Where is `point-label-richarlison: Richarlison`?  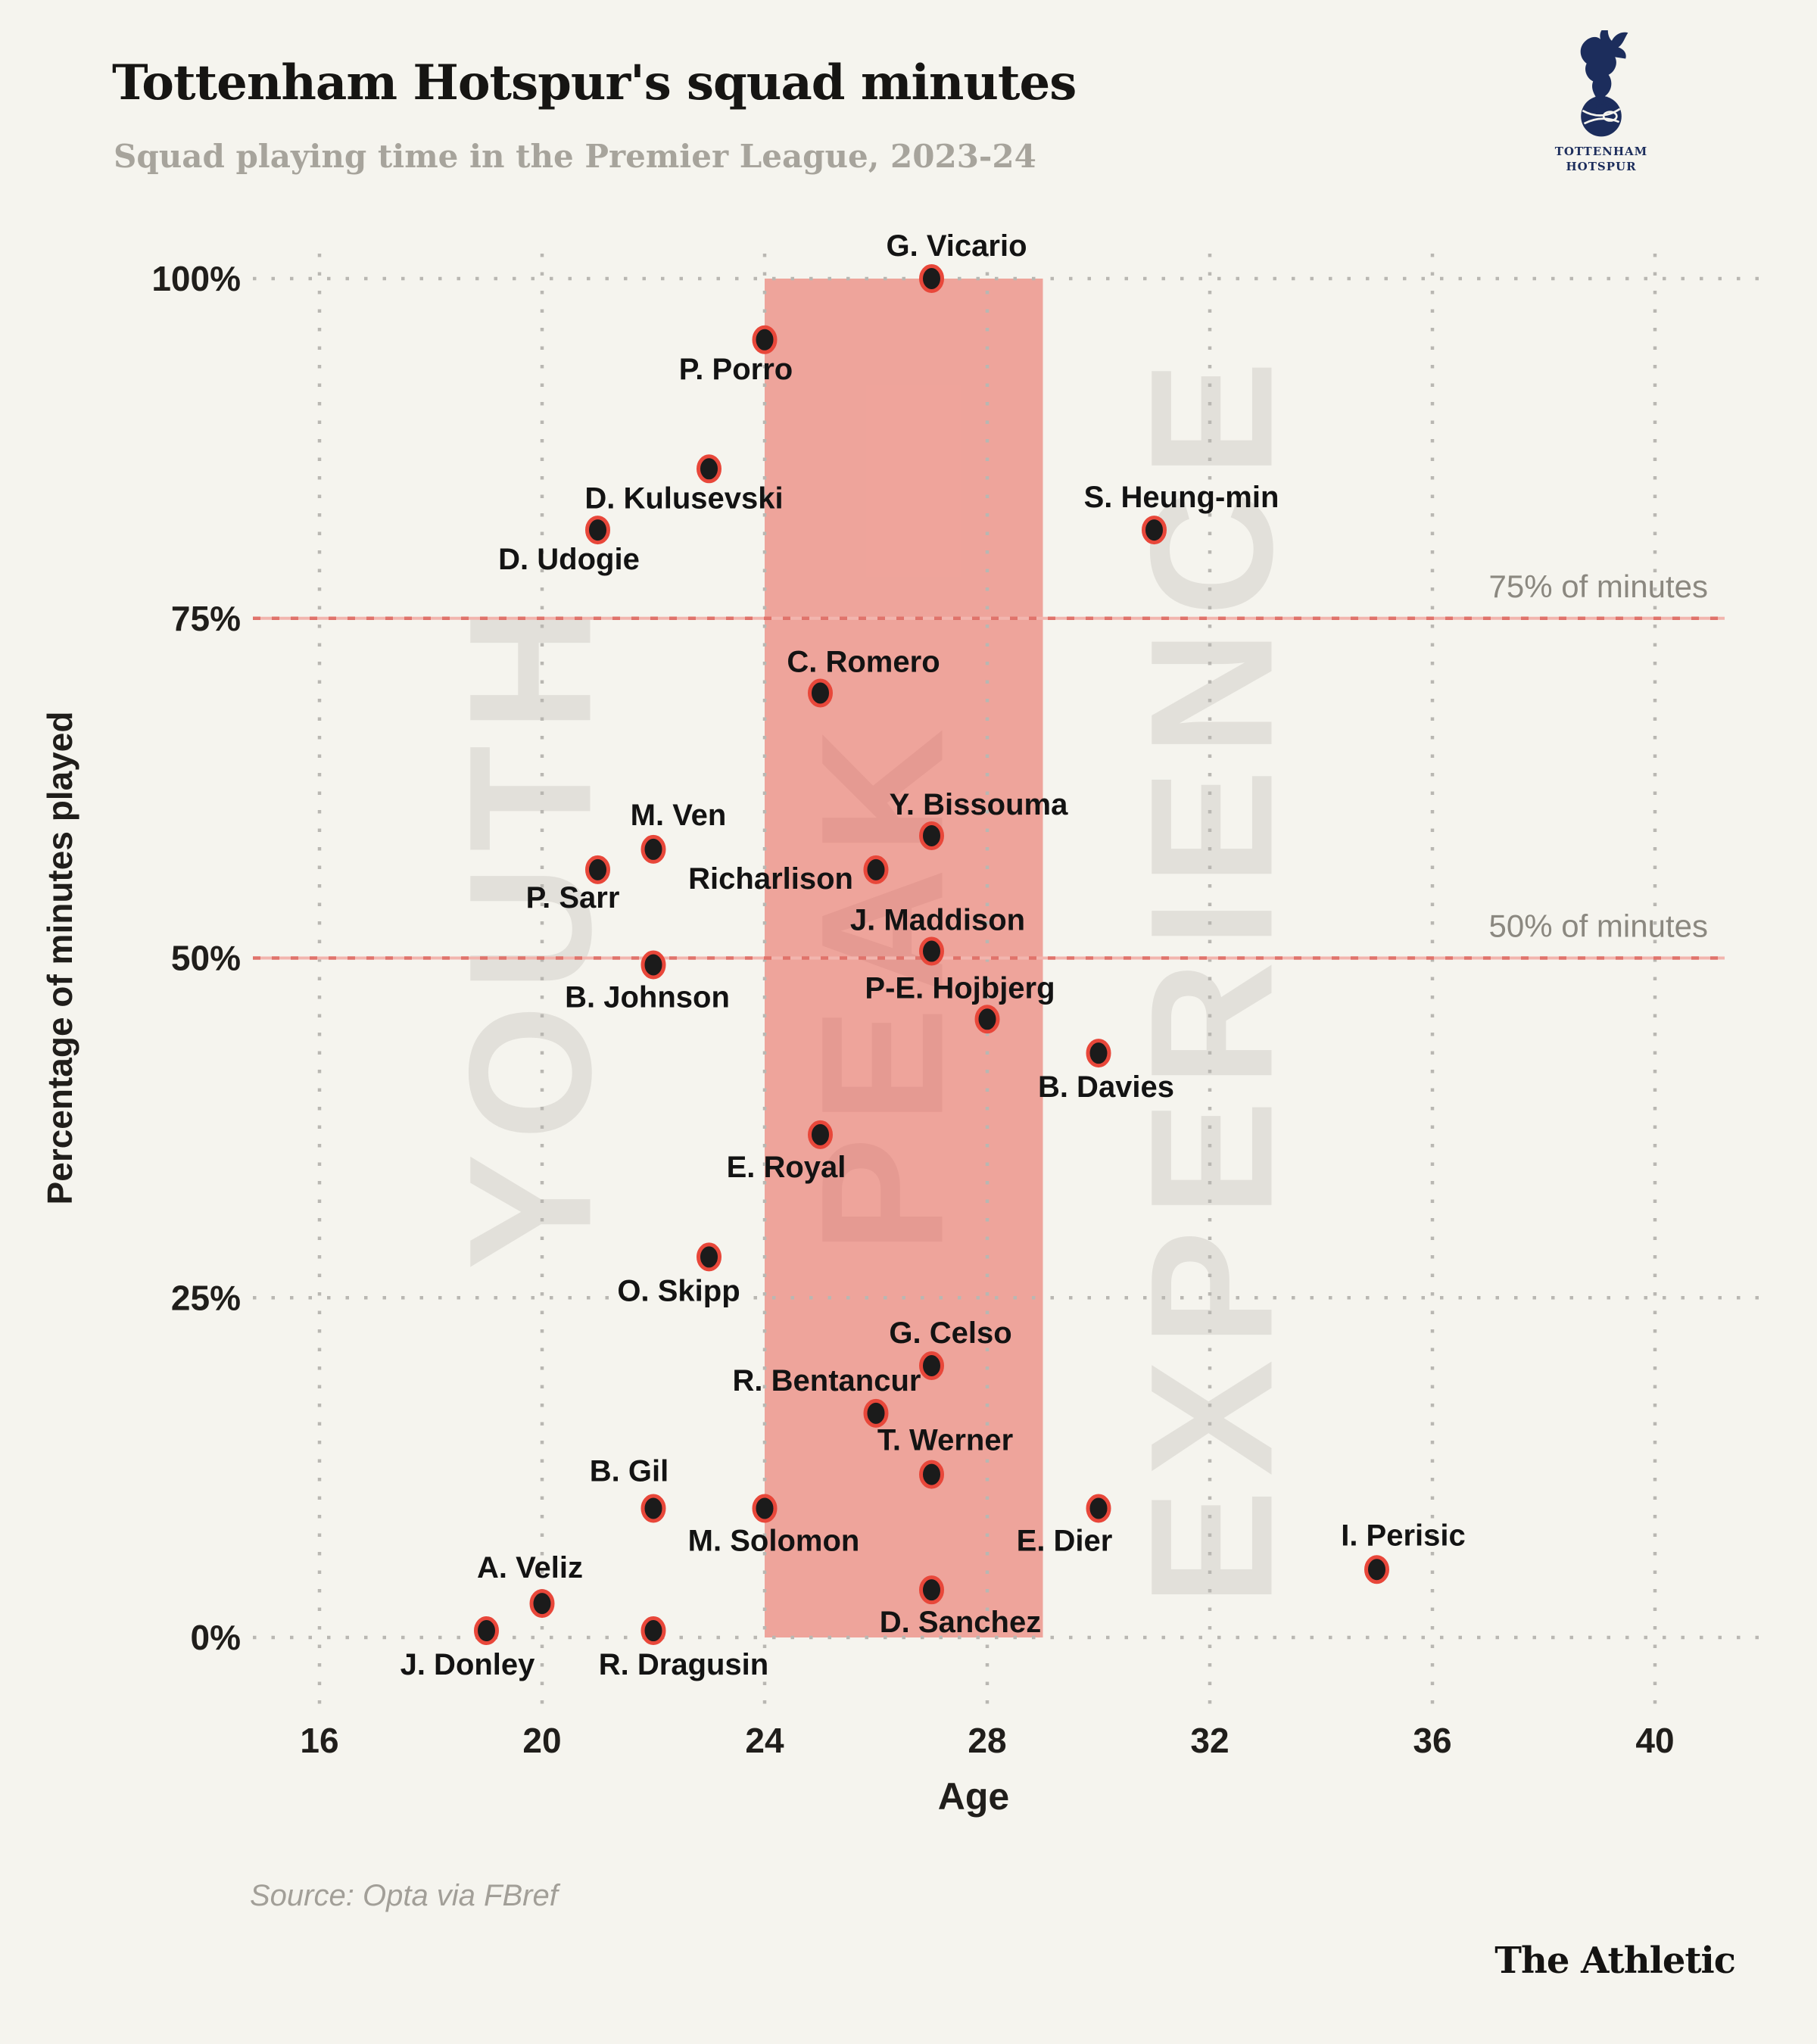 point-label-richarlison: Richarlison is located at coordinates (770, 879).